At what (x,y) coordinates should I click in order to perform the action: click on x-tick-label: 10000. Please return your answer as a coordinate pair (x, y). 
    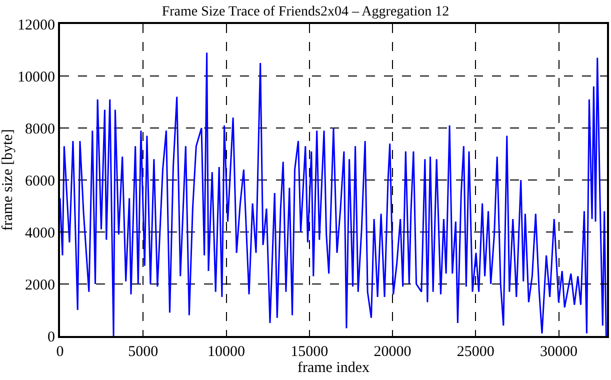
    Looking at the image, I should click on (227, 352).